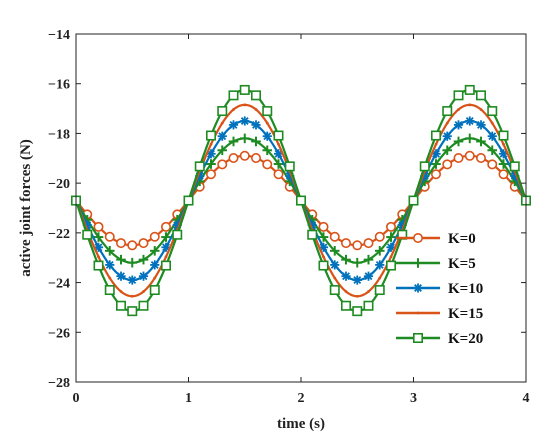  Describe the element at coordinates (301, 398) in the screenshot. I see `x-tick-label: 2` at that location.